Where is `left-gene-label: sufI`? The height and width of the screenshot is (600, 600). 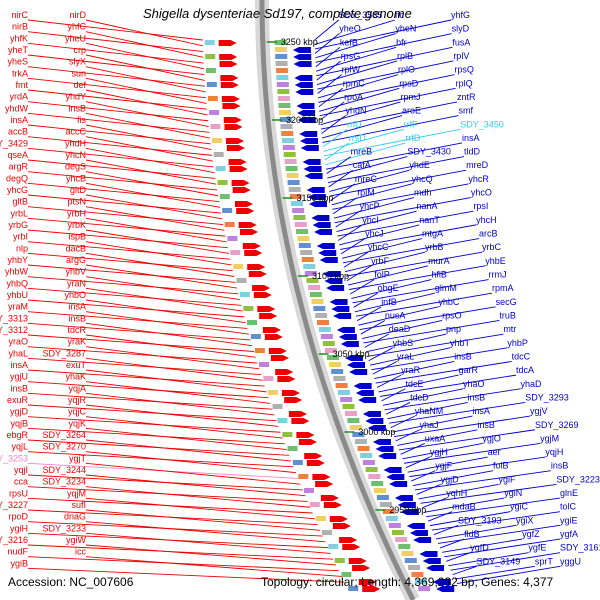 left-gene-label: sufI is located at coordinates (78, 505).